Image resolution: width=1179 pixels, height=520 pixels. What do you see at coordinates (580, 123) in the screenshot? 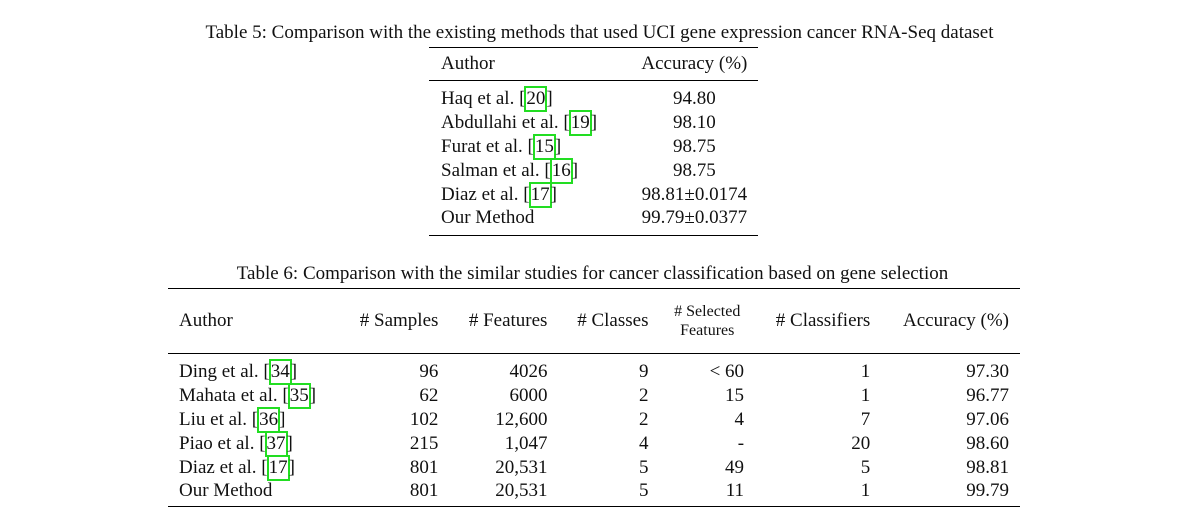
I see `citation-link: 19` at bounding box center [580, 123].